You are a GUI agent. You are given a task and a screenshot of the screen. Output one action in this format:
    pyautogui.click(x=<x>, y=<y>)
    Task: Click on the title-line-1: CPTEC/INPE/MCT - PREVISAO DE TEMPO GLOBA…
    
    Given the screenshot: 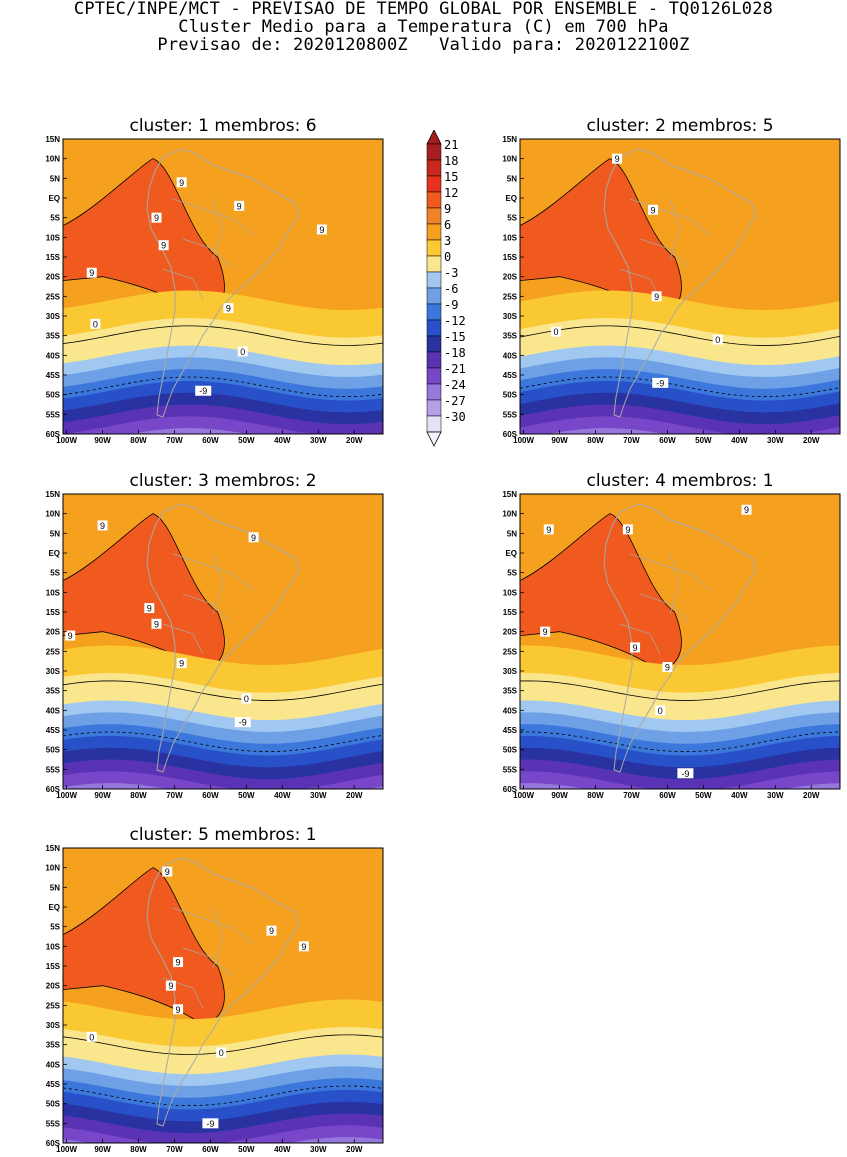 What is the action you would take?
    pyautogui.click(x=423, y=9)
    